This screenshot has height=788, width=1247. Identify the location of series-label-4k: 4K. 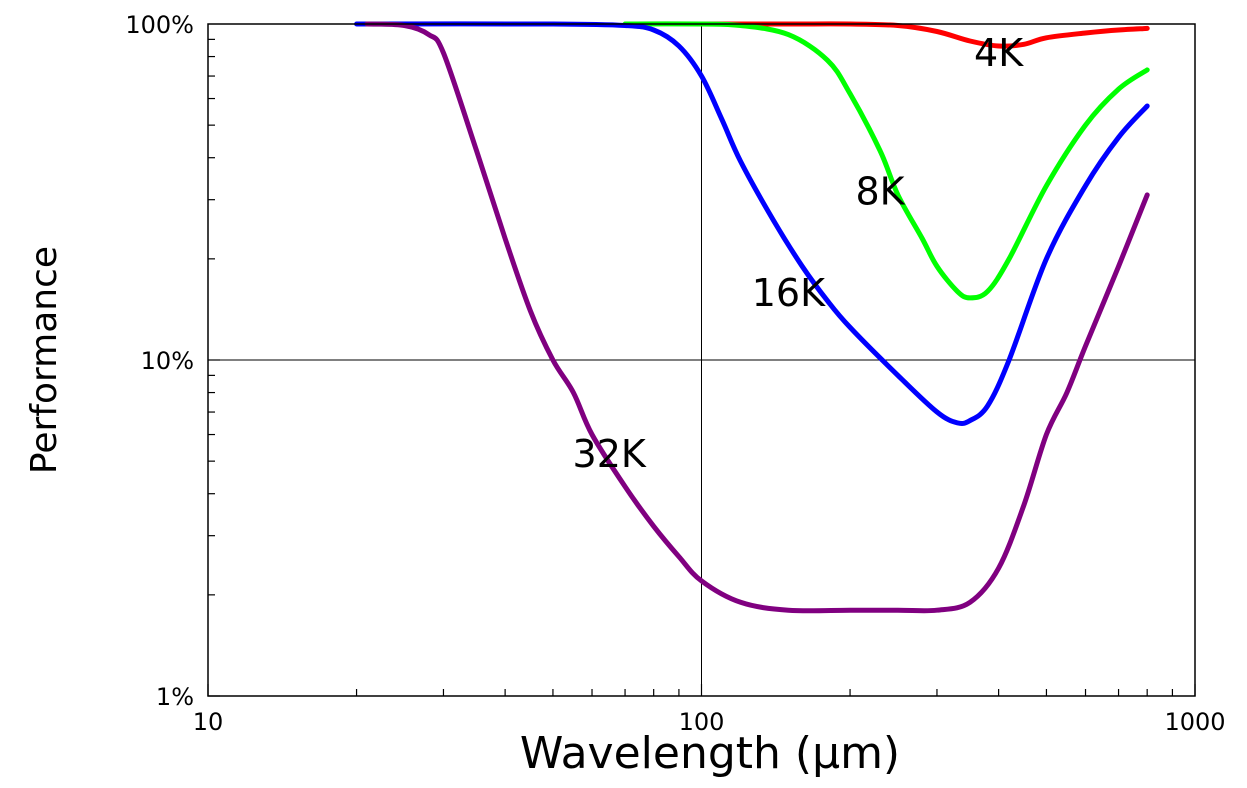
(999, 53).